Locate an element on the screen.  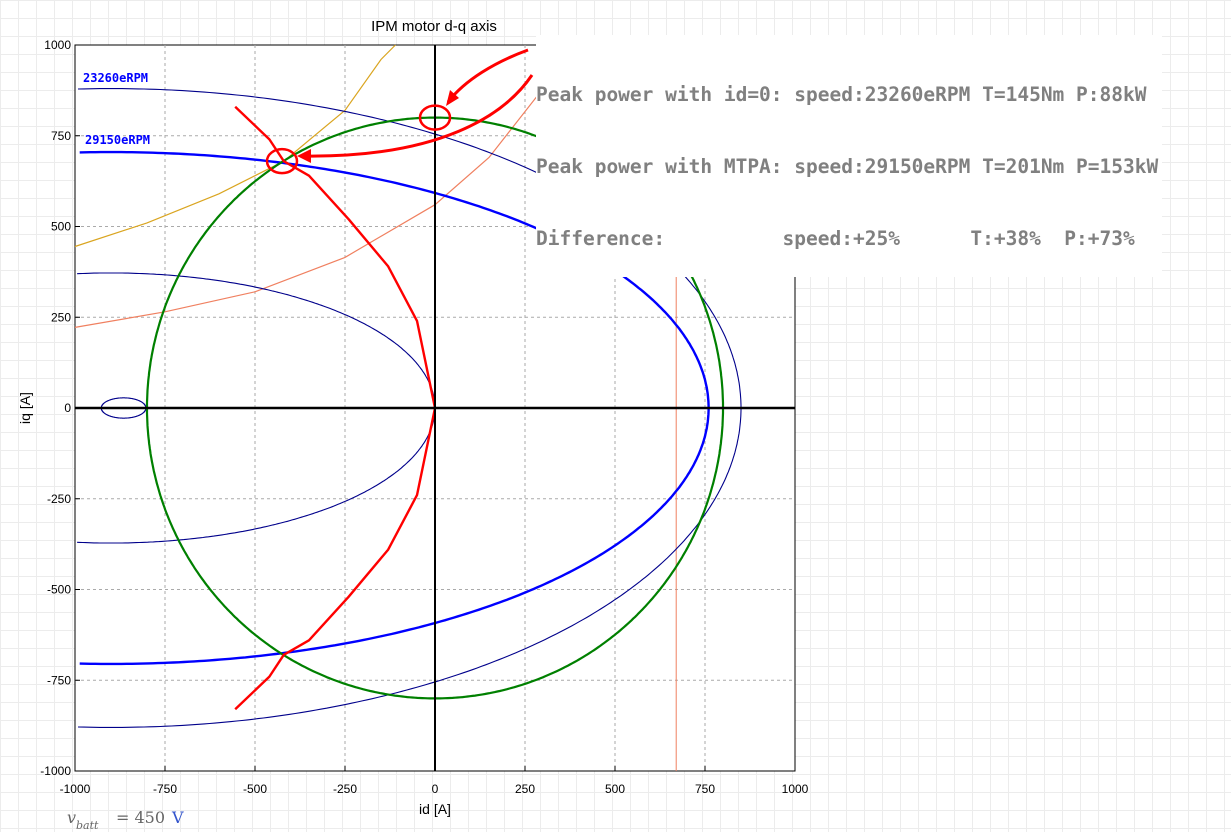
vbatt-symbol: v is located at coordinates (71, 817).